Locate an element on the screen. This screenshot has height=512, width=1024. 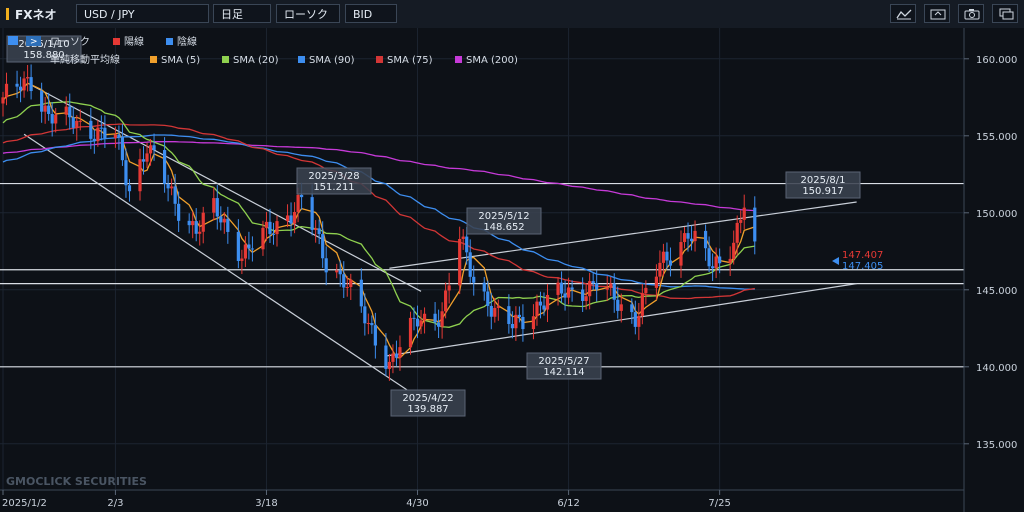
sma90-swatch is located at coordinates (301, 59).